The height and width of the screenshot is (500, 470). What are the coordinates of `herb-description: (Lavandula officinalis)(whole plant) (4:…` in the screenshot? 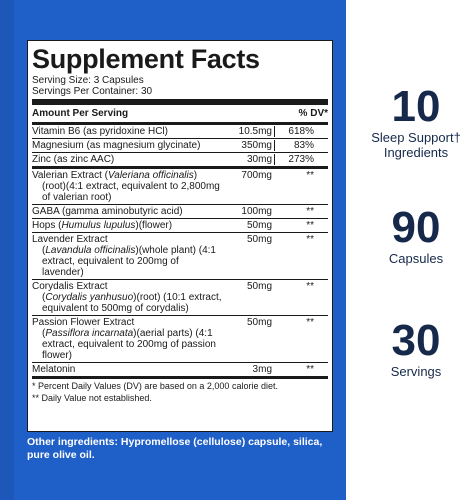 It's located at (127, 261).